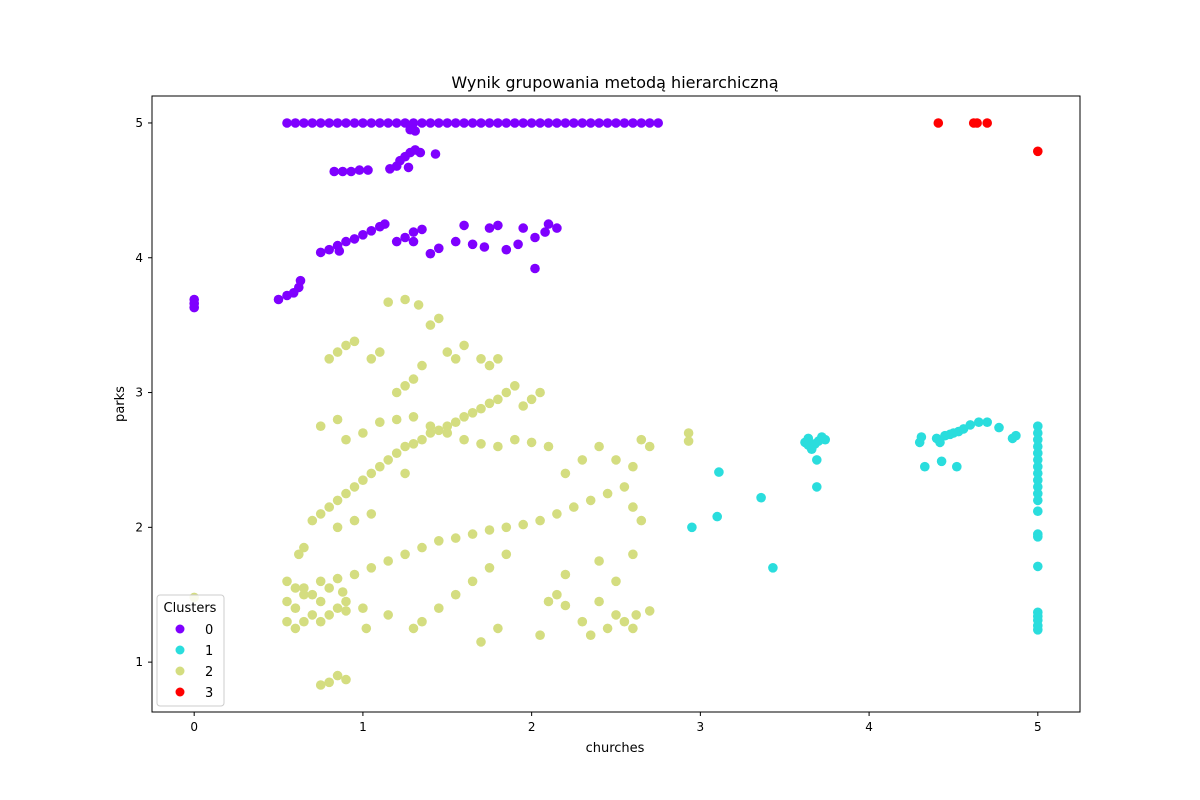 The width and height of the screenshot is (1200, 800). Describe the element at coordinates (616, 723) in the screenshot. I see `x-axis: 0 1 2 3 4 5` at that location.